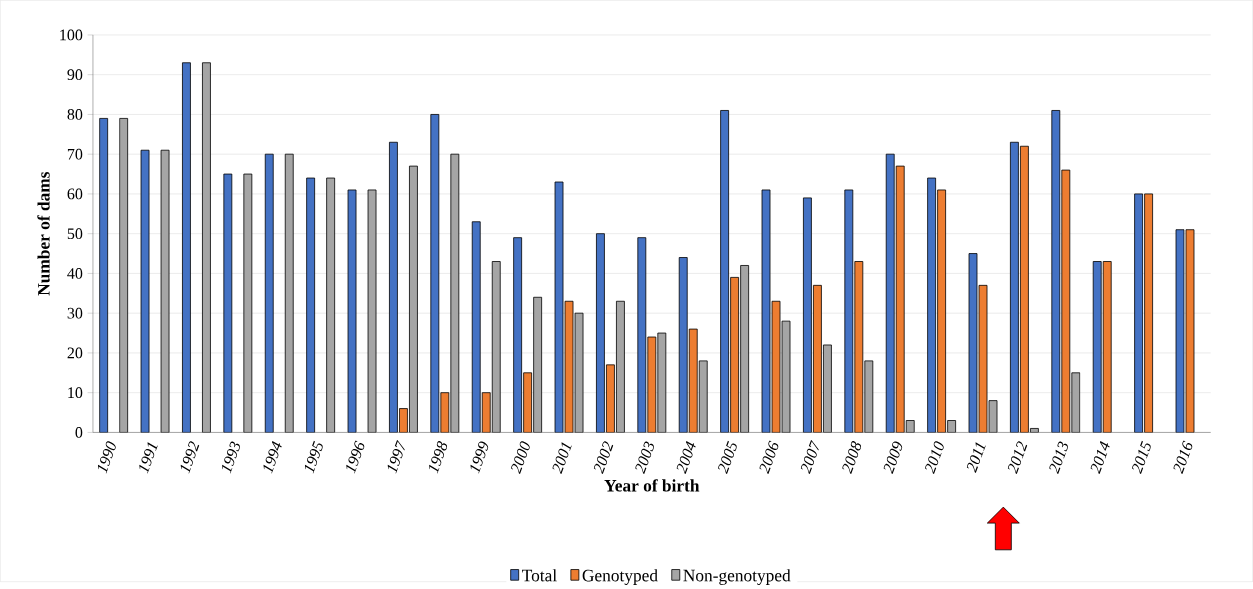 The width and height of the screenshot is (1253, 589). I want to click on y-tick-label: 100, so click(71, 35).